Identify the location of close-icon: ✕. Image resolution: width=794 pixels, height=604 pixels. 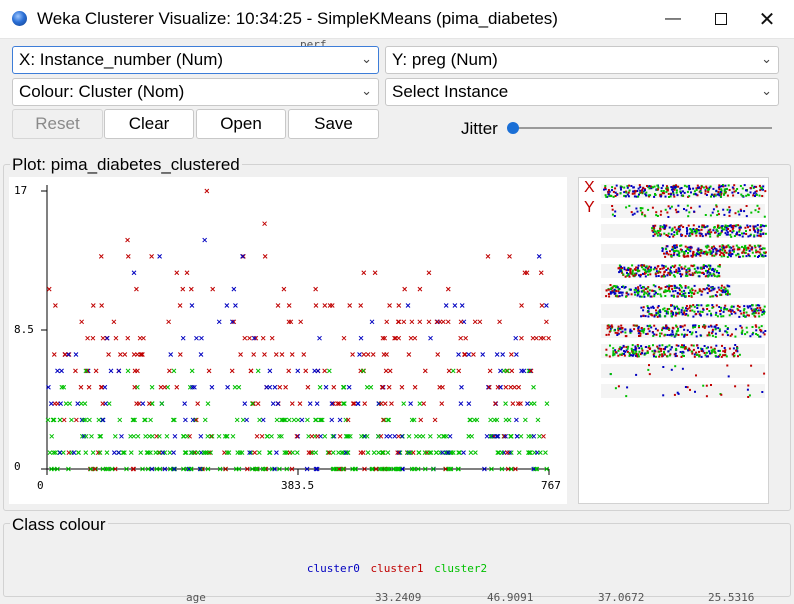
(767, 19).